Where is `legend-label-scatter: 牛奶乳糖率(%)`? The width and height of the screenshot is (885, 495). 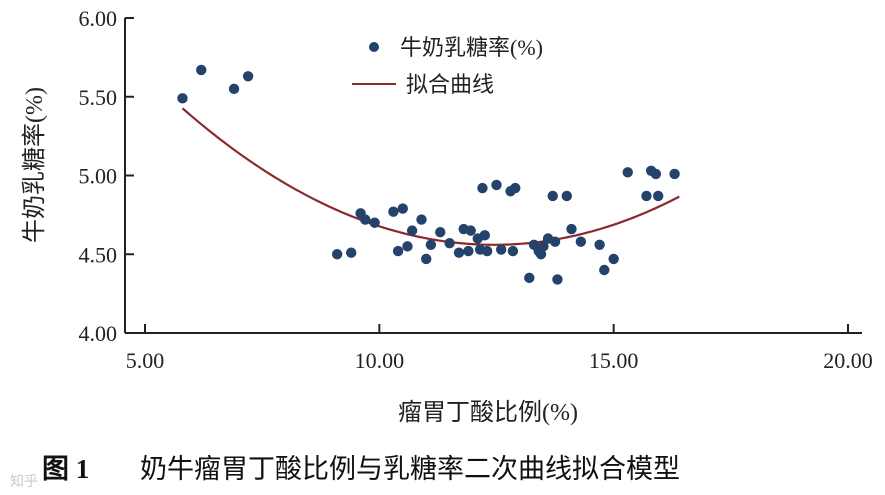
legend-label-scatter: 牛奶乳糖率(%) is located at coordinates (471, 47).